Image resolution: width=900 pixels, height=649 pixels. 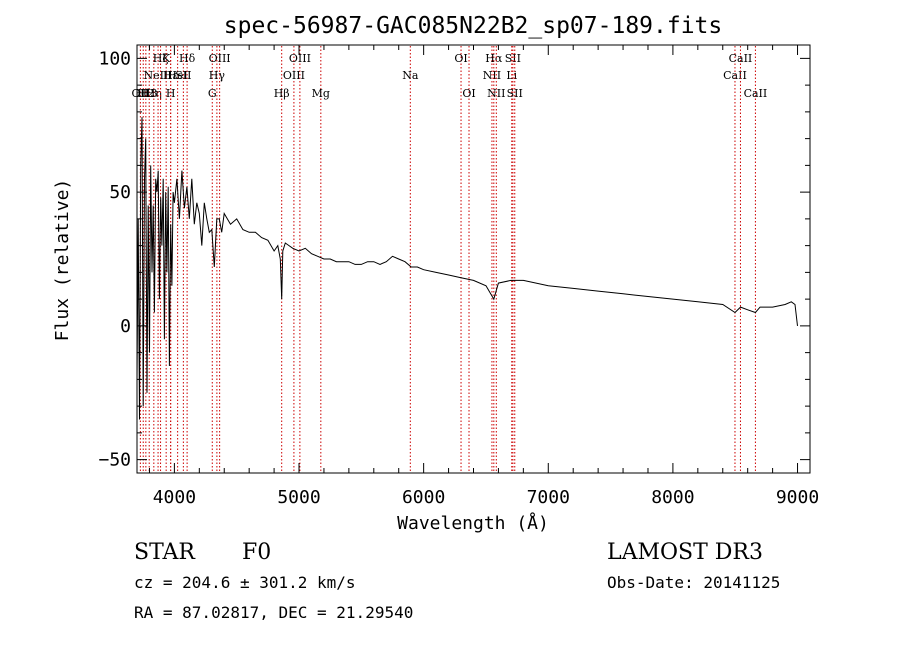 I want to click on line-marker-label: H3, so click(x=149, y=93).